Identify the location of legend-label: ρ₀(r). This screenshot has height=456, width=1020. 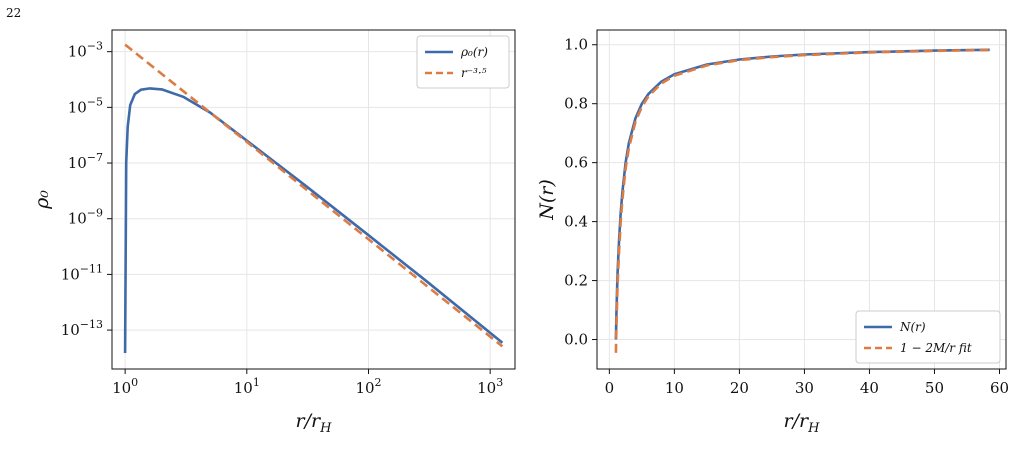
(474, 52).